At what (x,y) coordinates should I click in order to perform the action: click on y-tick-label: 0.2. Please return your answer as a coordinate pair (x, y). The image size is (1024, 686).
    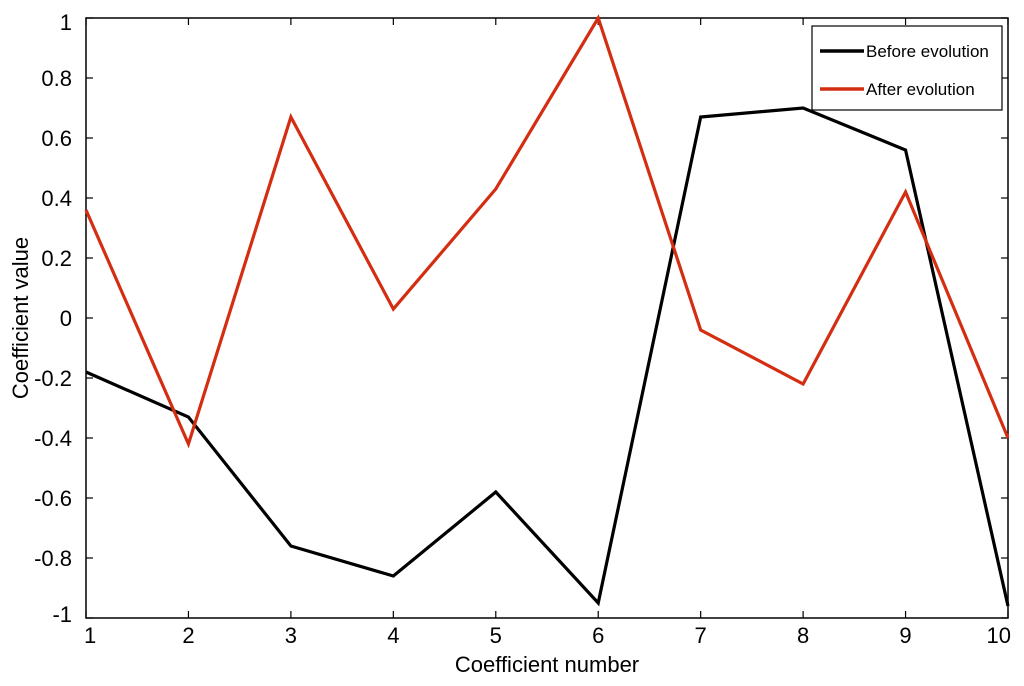
    Looking at the image, I should click on (56, 258).